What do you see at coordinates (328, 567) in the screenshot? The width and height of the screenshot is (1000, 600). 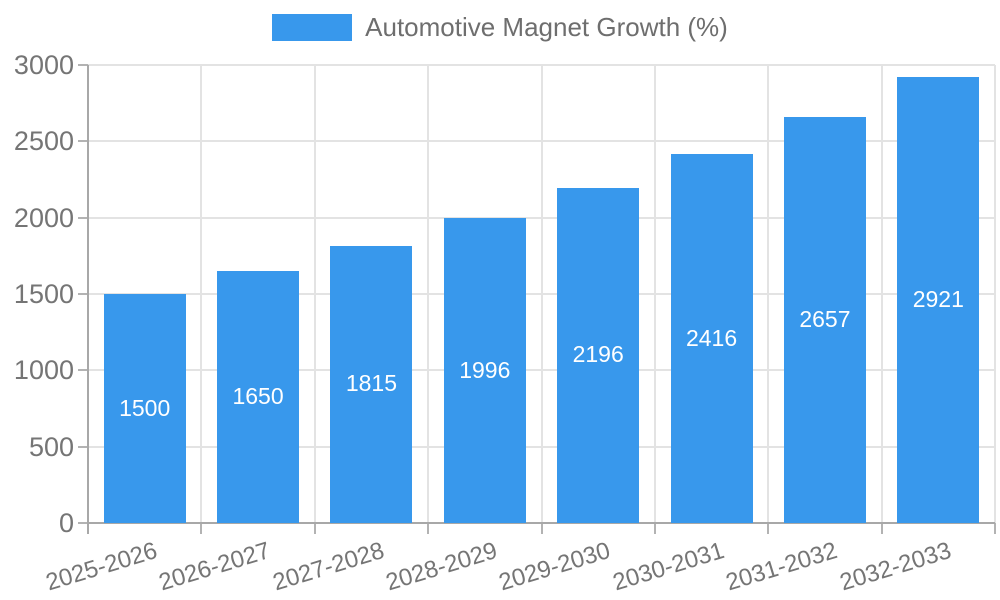 I see `x-axis-tick-label: 2027-2028` at bounding box center [328, 567].